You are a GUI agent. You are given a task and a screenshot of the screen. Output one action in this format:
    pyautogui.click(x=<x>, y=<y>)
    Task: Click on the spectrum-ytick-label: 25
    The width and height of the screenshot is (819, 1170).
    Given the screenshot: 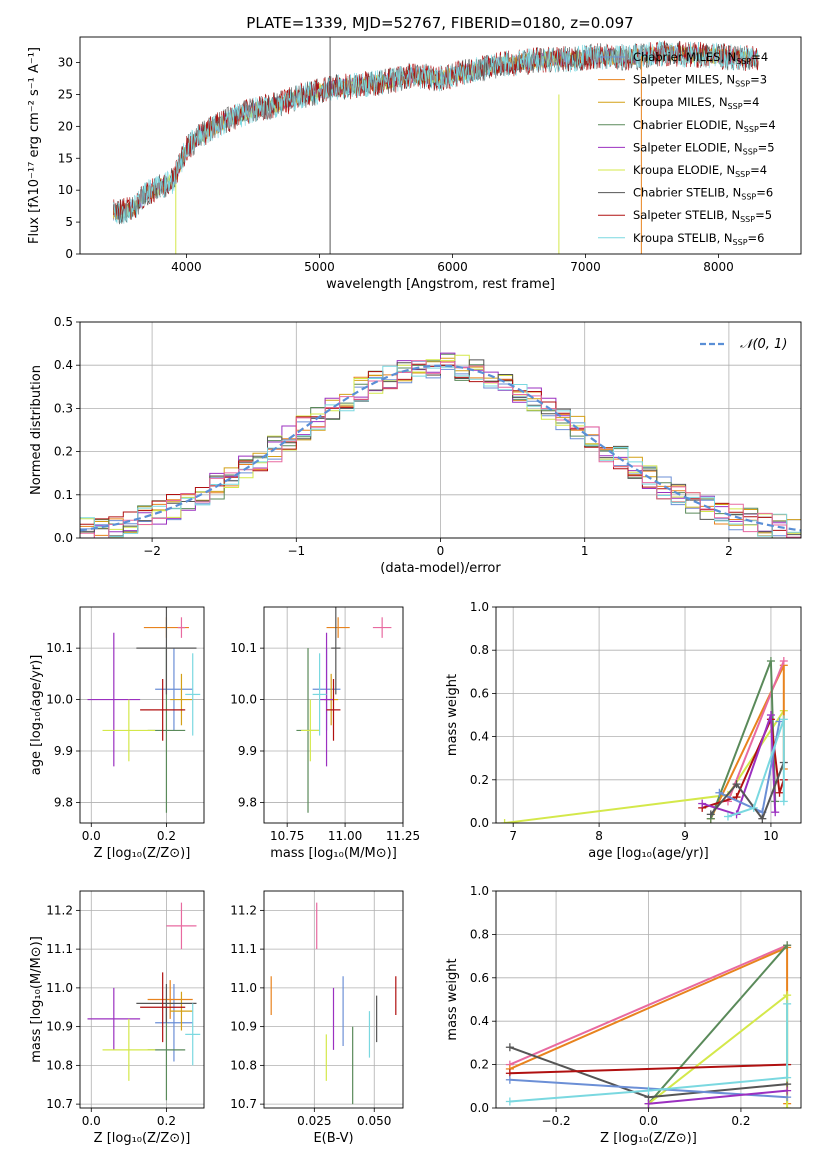 What is the action you would take?
    pyautogui.click(x=65, y=94)
    